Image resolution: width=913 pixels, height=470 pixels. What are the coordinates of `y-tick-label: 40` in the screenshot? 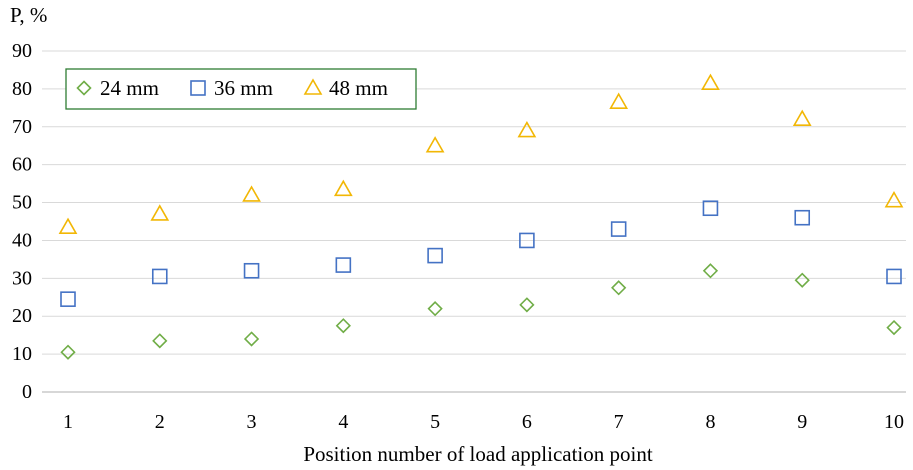 It's located at (22, 240).